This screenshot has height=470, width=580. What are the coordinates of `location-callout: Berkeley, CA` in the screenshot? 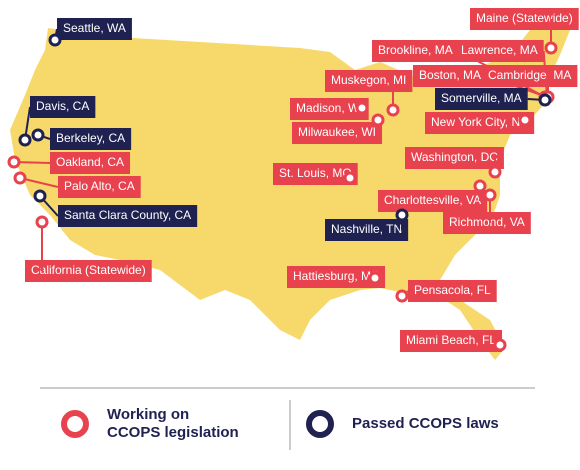 It's located at (81, 139).